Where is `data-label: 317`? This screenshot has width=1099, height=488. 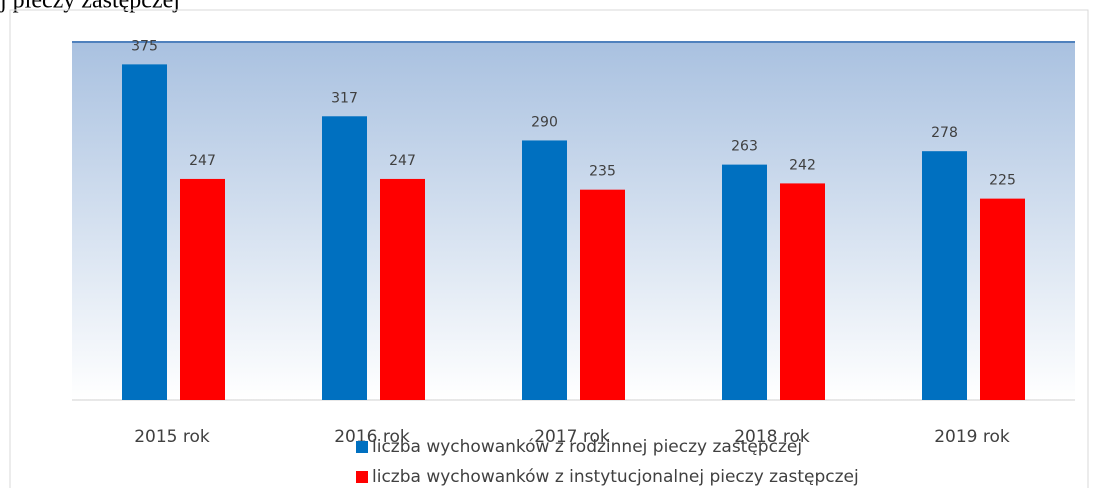 data-label: 317 is located at coordinates (344, 98).